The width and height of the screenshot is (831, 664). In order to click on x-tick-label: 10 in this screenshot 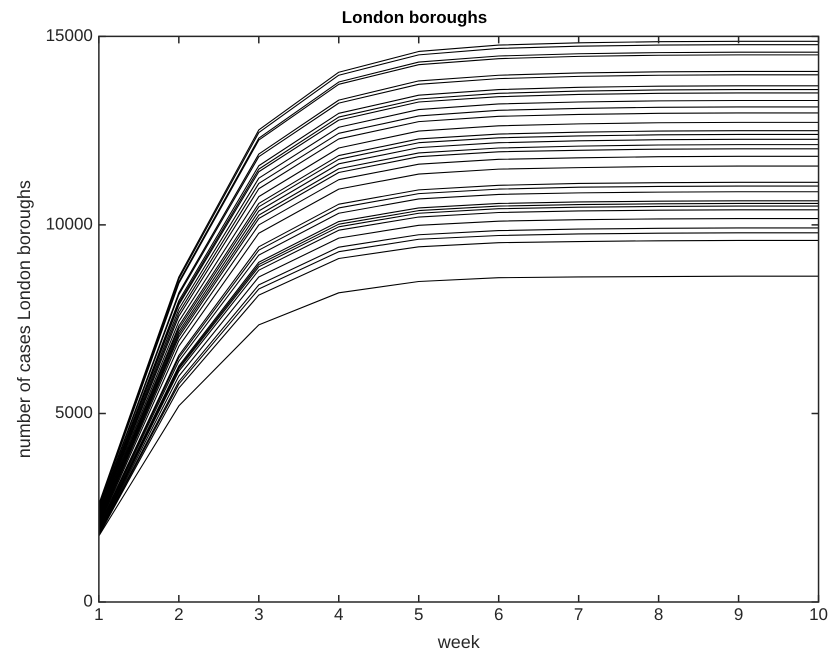, I will do `click(818, 614)`.